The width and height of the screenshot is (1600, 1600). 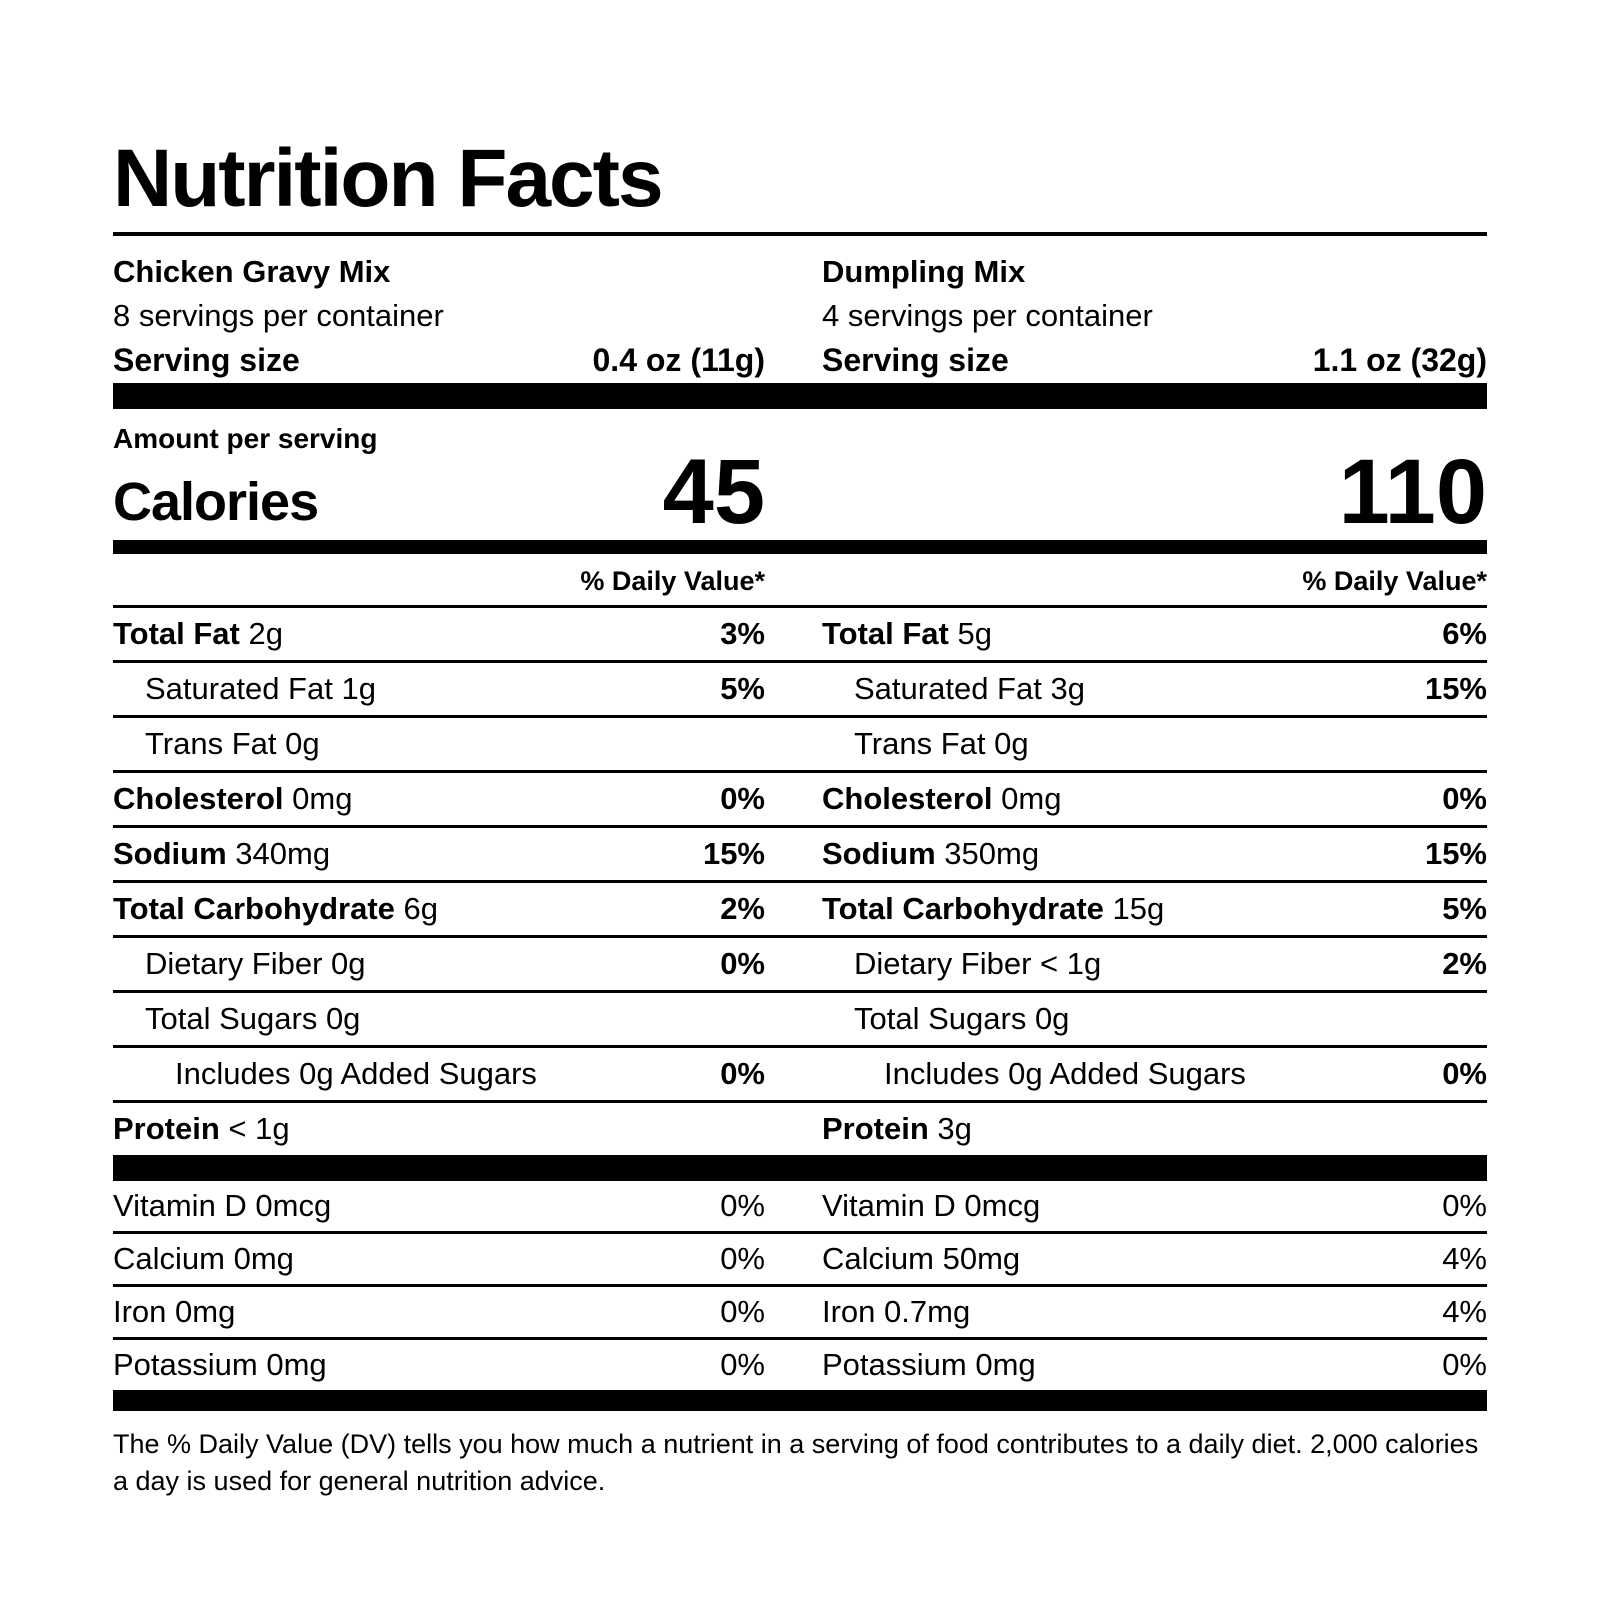 What do you see at coordinates (800, 1207) in the screenshot?
I see `vitamin-row: Vitamin D 0mcg 0% Vitamin D 0mcg 0%` at bounding box center [800, 1207].